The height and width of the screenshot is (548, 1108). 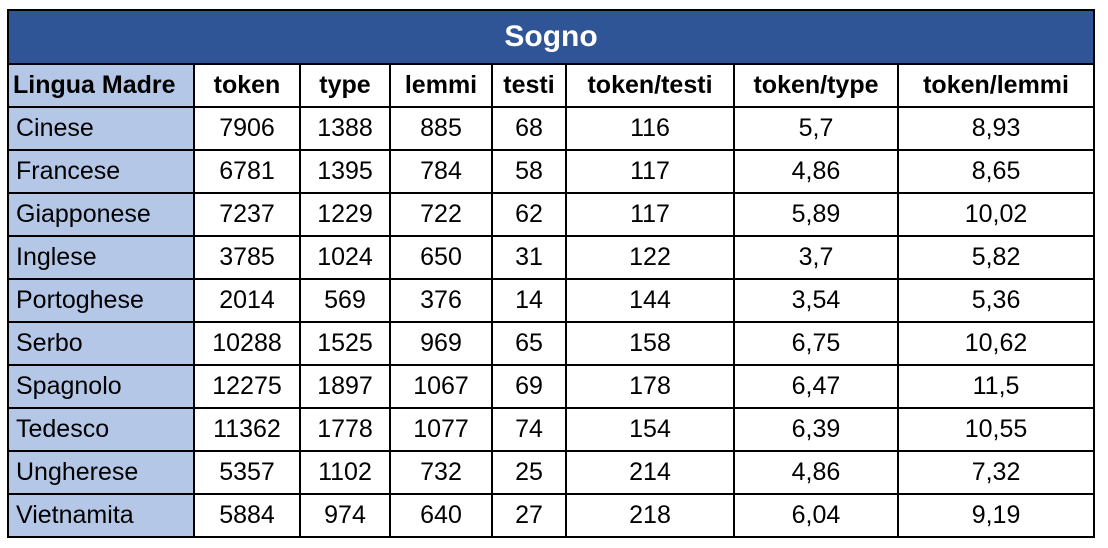 What do you see at coordinates (101, 171) in the screenshot?
I see `cell-lingua-madre: Francese` at bounding box center [101, 171].